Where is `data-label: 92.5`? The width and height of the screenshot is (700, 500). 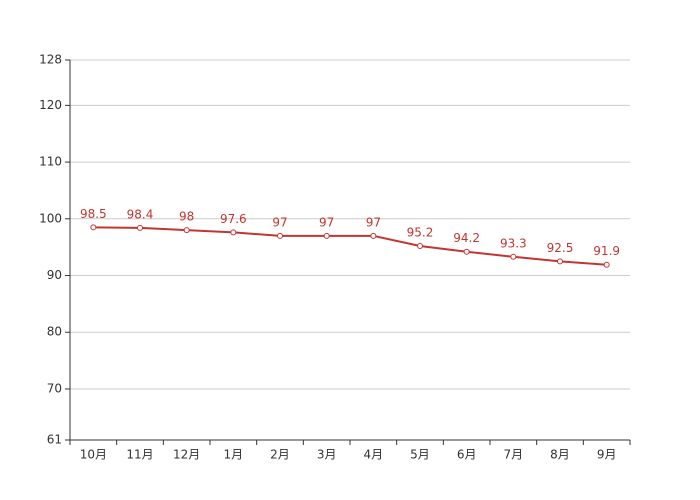
data-label: 92.5 is located at coordinates (560, 248).